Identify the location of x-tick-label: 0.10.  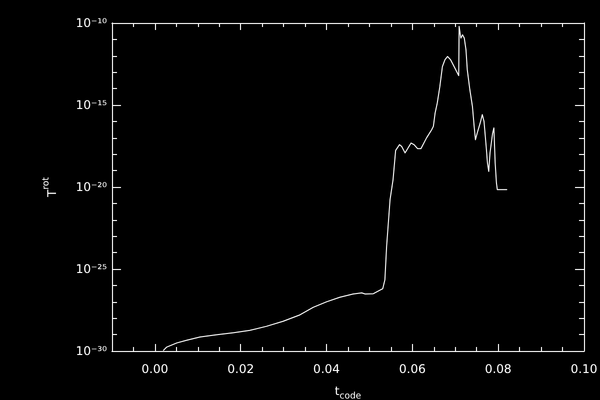
(584, 369).